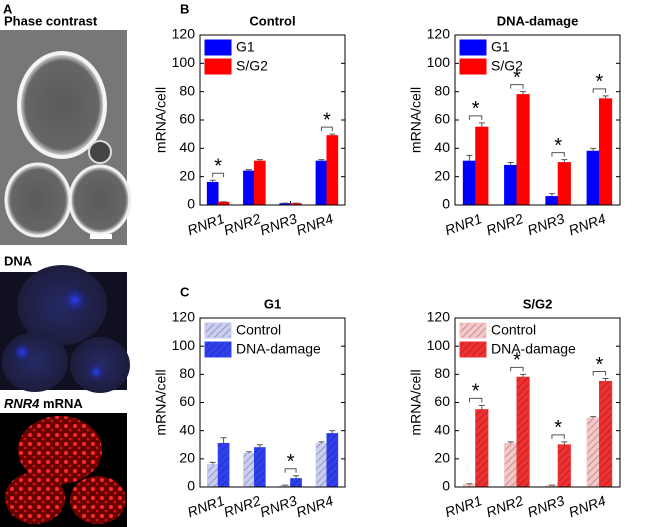  Describe the element at coordinates (538, 303) in the screenshot. I see `chart-title: S/G2` at that location.